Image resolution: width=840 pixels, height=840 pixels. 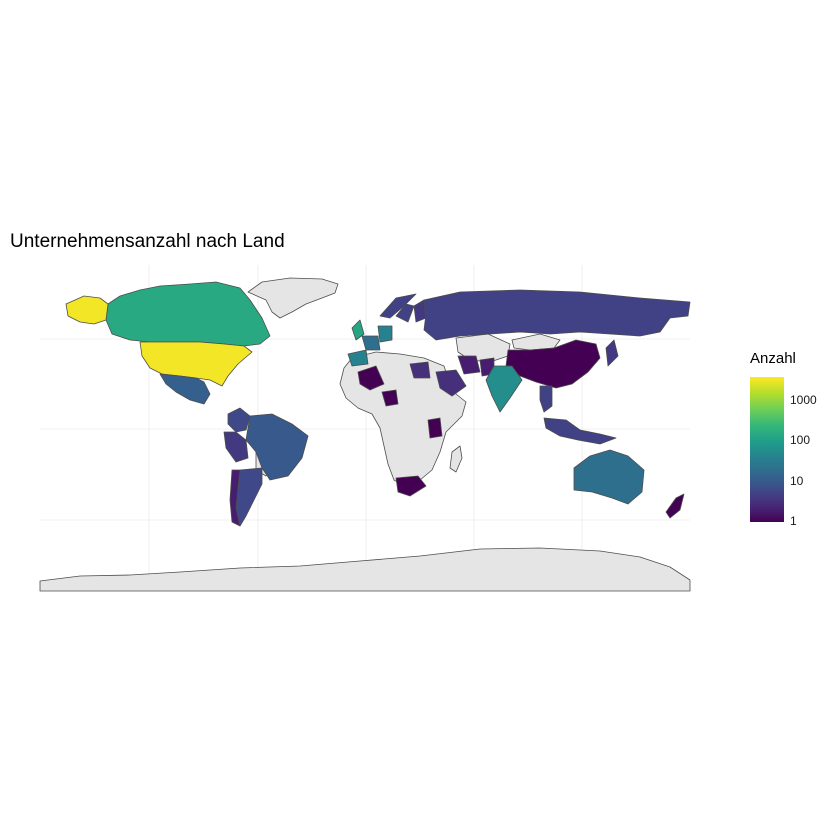 I want to click on country-indonesia, so click(x=580, y=431).